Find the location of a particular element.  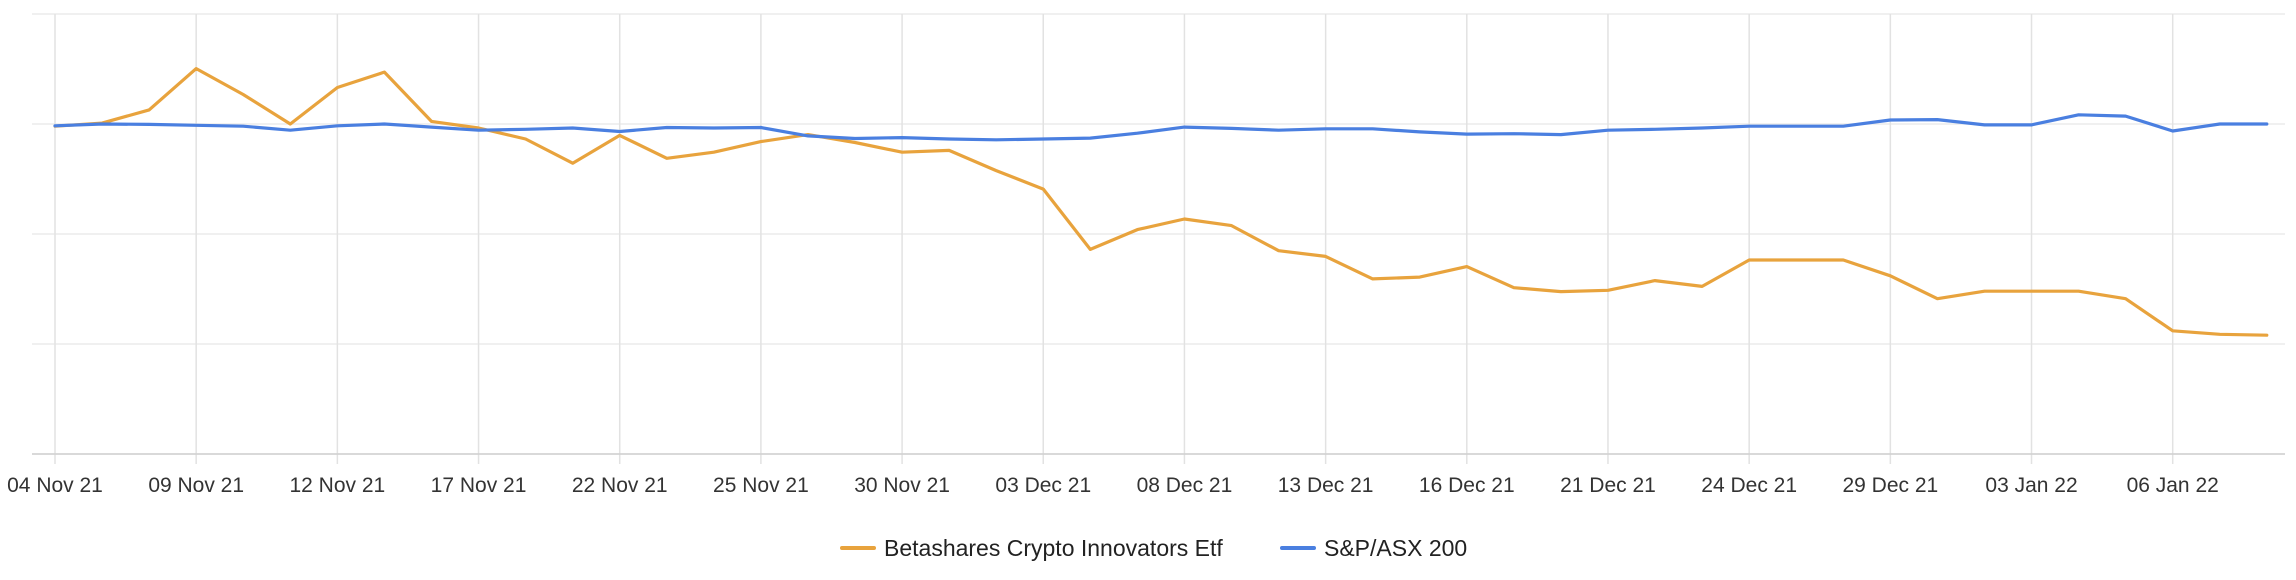

x-tick-label: 06 Jan 22 is located at coordinates (2173, 485).